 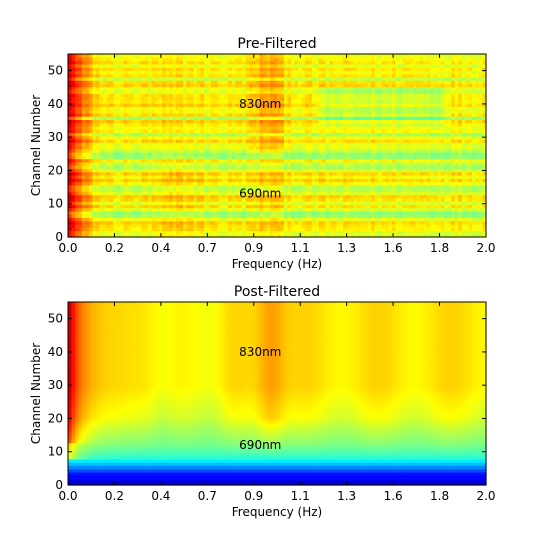 I want to click on post-filtered-x-axis-label: Frequency (Hz), so click(x=277, y=512).